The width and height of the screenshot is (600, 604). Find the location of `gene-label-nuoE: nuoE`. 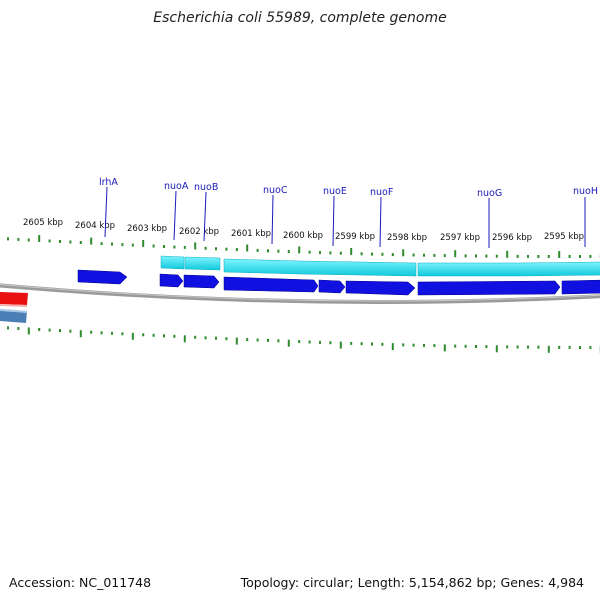

gene-label-nuoE: nuoE is located at coordinates (335, 191).